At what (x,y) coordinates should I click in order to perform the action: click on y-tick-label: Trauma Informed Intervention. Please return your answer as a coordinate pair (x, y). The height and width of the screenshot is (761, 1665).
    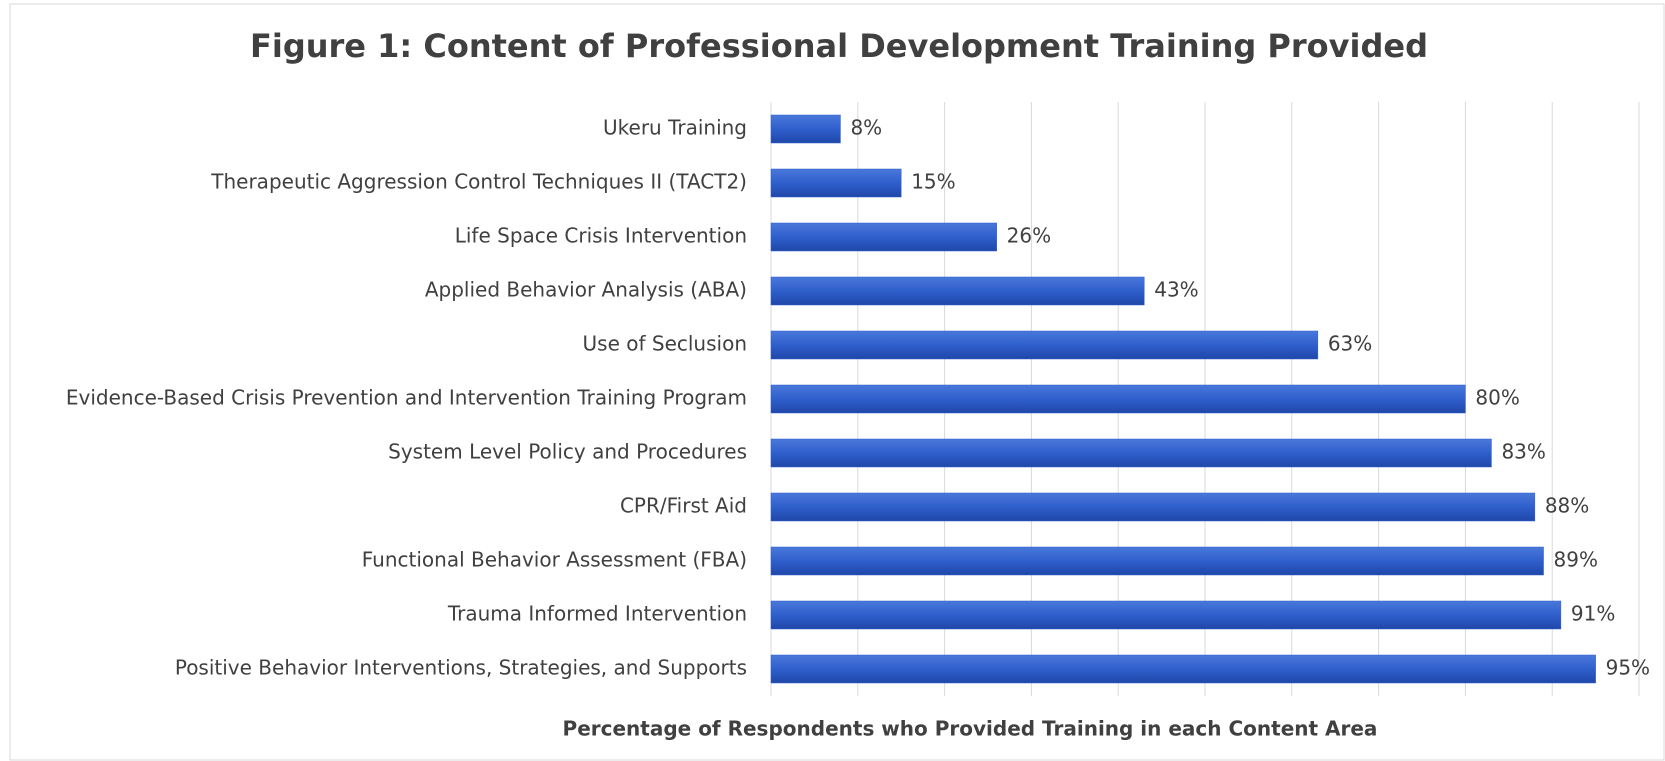
    Looking at the image, I should click on (597, 614).